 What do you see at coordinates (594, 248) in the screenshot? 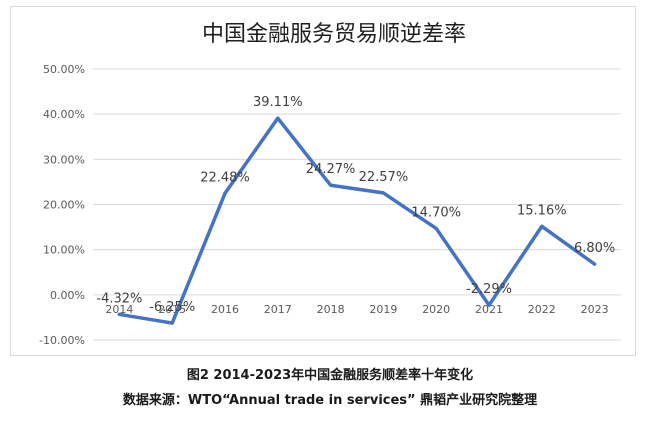
I see `data-label: 6.80%` at bounding box center [594, 248].